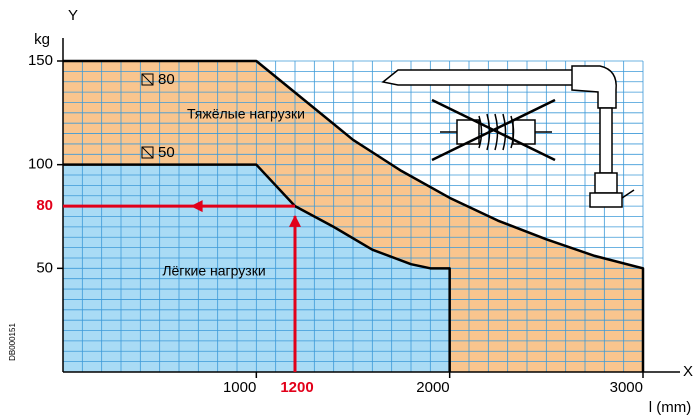  Describe the element at coordinates (508, 136) in the screenshot. I see `arm-illustration` at that location.